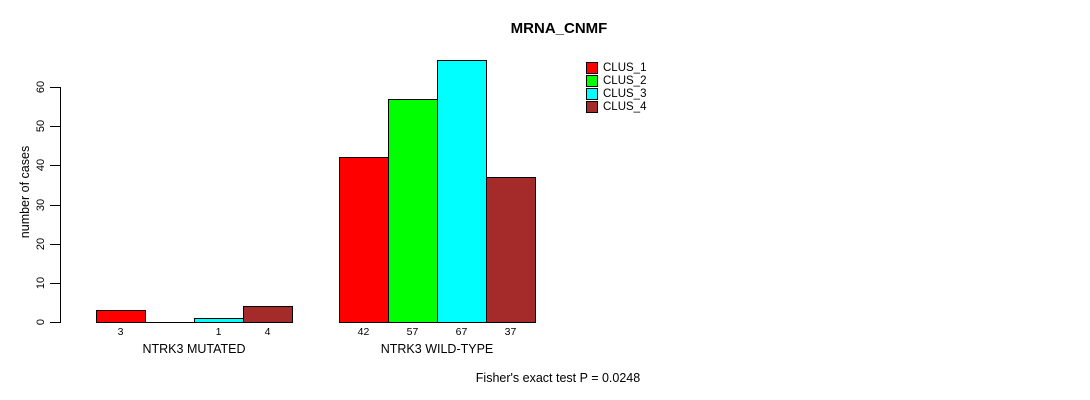 This screenshot has height=400, width=1090. I want to click on bar-clus-4-ntrk3-mutated, so click(268, 314).